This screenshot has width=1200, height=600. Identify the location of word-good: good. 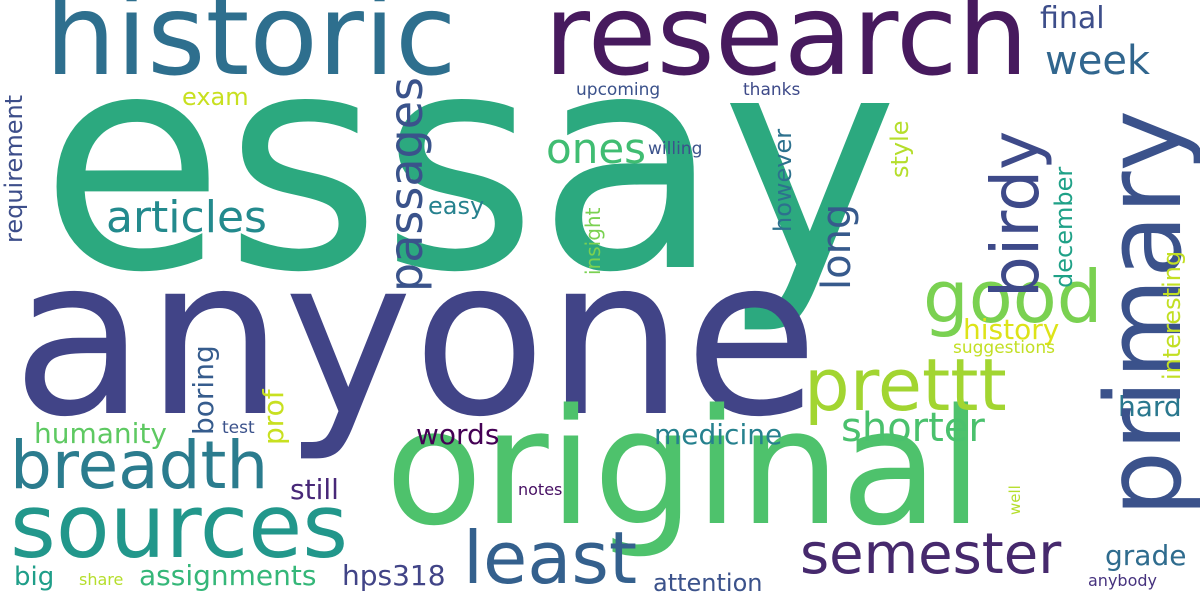
(1013, 297).